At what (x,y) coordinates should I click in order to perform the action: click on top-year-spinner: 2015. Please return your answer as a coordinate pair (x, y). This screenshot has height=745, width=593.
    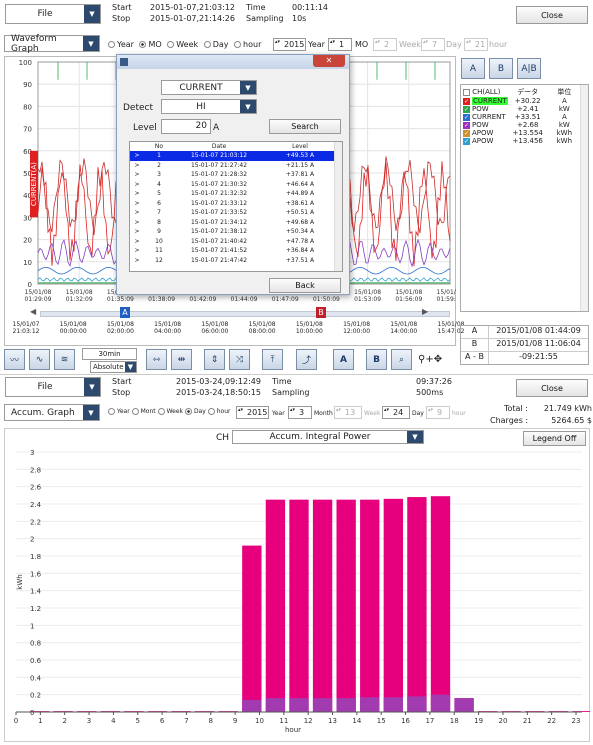
    Looking at the image, I should click on (289, 44).